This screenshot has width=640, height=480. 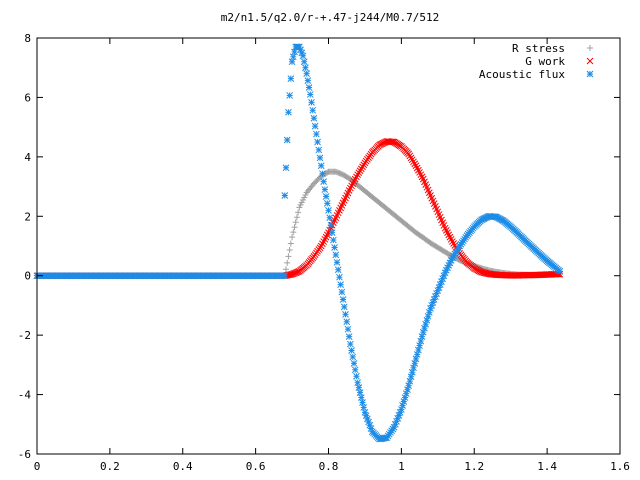 What do you see at coordinates (110, 466) in the screenshot?
I see `x-tick-label: 0.2` at bounding box center [110, 466].